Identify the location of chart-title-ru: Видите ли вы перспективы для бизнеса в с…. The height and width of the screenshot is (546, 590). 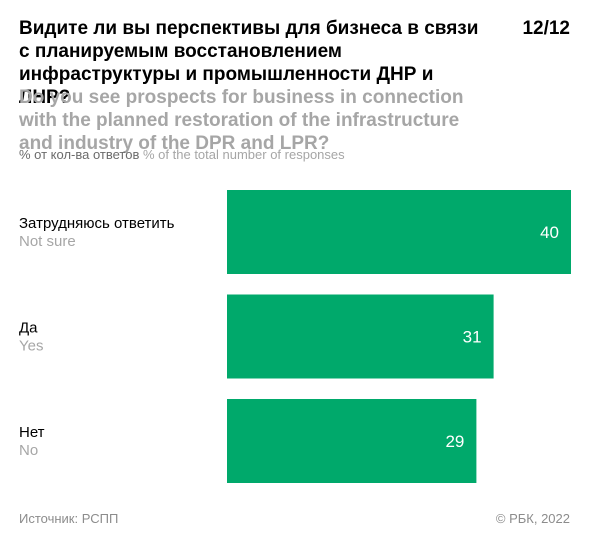
(249, 63).